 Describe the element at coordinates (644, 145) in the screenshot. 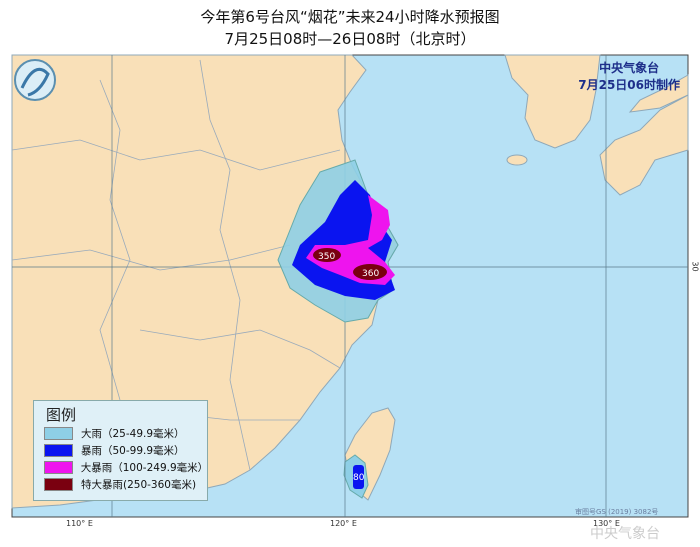

I see `japan` at that location.